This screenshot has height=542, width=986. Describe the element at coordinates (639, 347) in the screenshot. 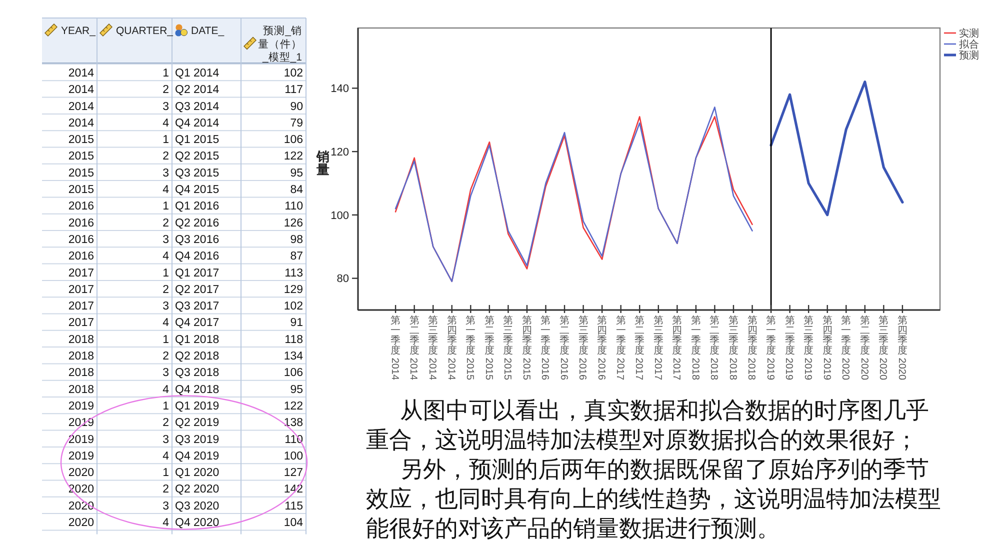

I see `x-tick-label: 第二季度 2017` at that location.